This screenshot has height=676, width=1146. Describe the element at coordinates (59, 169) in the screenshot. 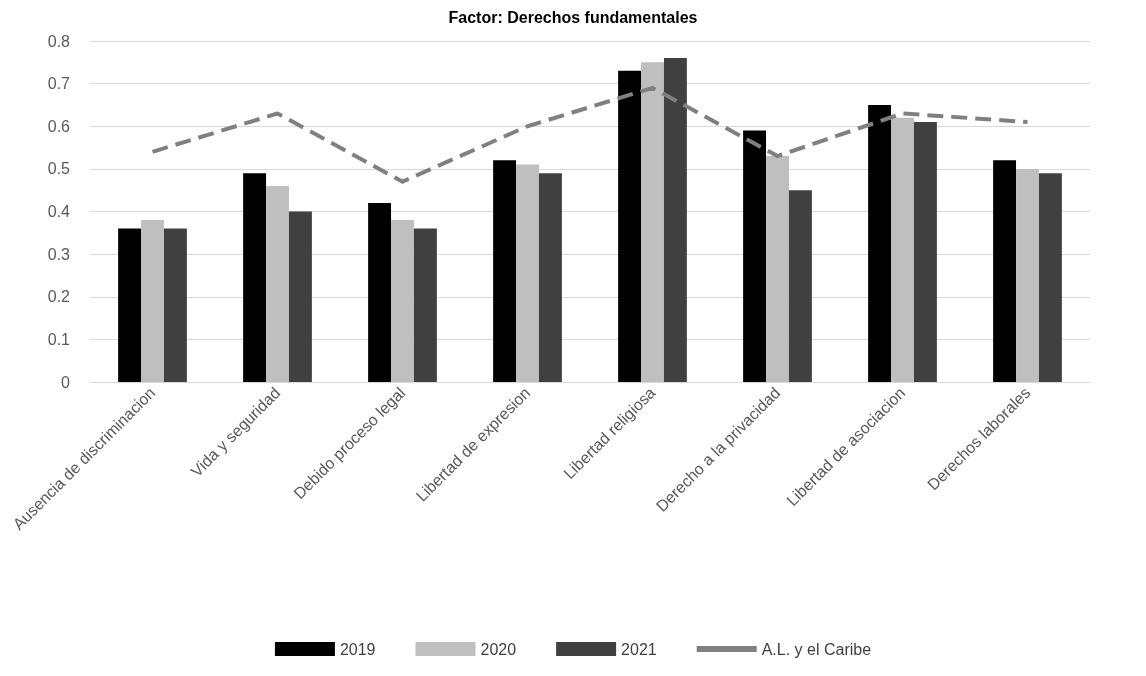

I see `y-tick-label: 0.5` at that location.